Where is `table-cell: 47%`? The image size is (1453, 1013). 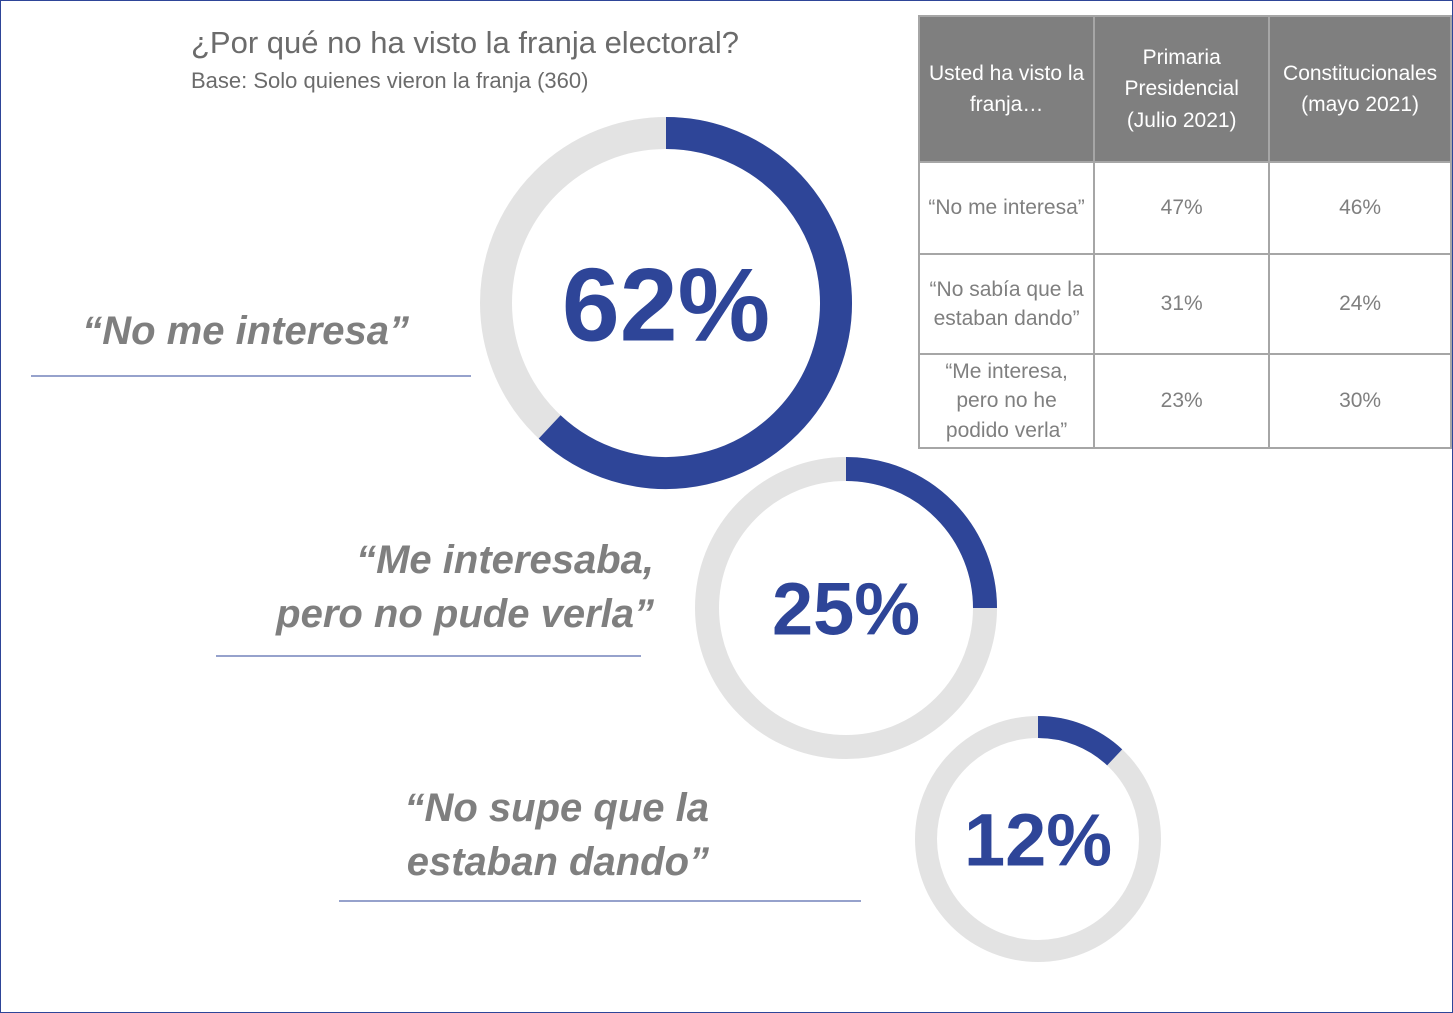
table-cell: 47% is located at coordinates (1182, 208).